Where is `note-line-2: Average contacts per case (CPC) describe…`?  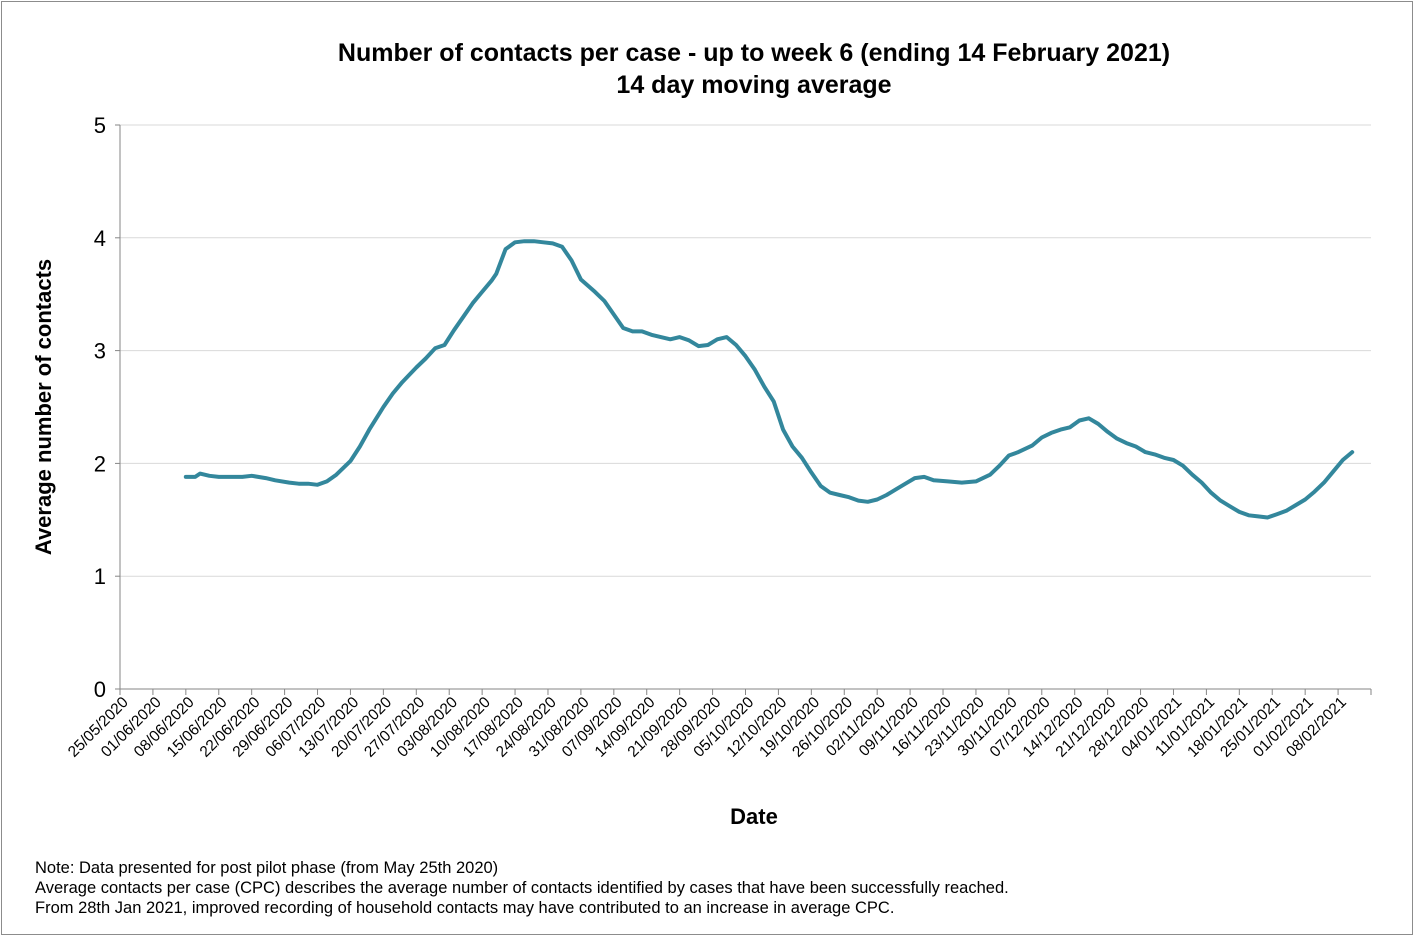 note-line-2: Average contacts per case (CPC) describe… is located at coordinates (522, 888).